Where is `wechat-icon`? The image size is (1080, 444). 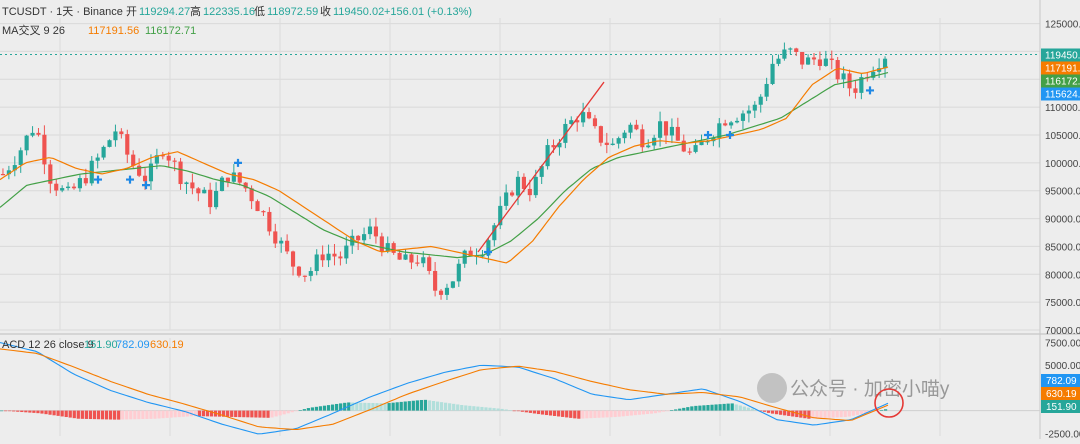
wechat-icon is located at coordinates (772, 388).